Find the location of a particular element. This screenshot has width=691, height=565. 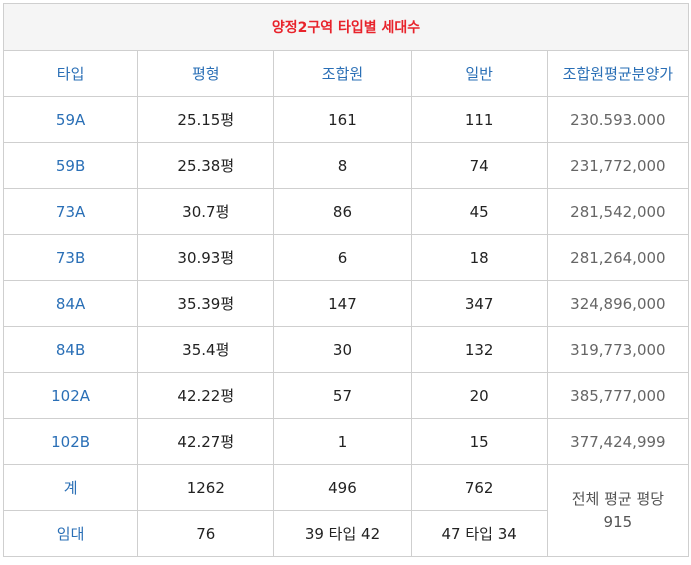

table-title: 양정2구역 타입별 세대수 is located at coordinates (346, 27).